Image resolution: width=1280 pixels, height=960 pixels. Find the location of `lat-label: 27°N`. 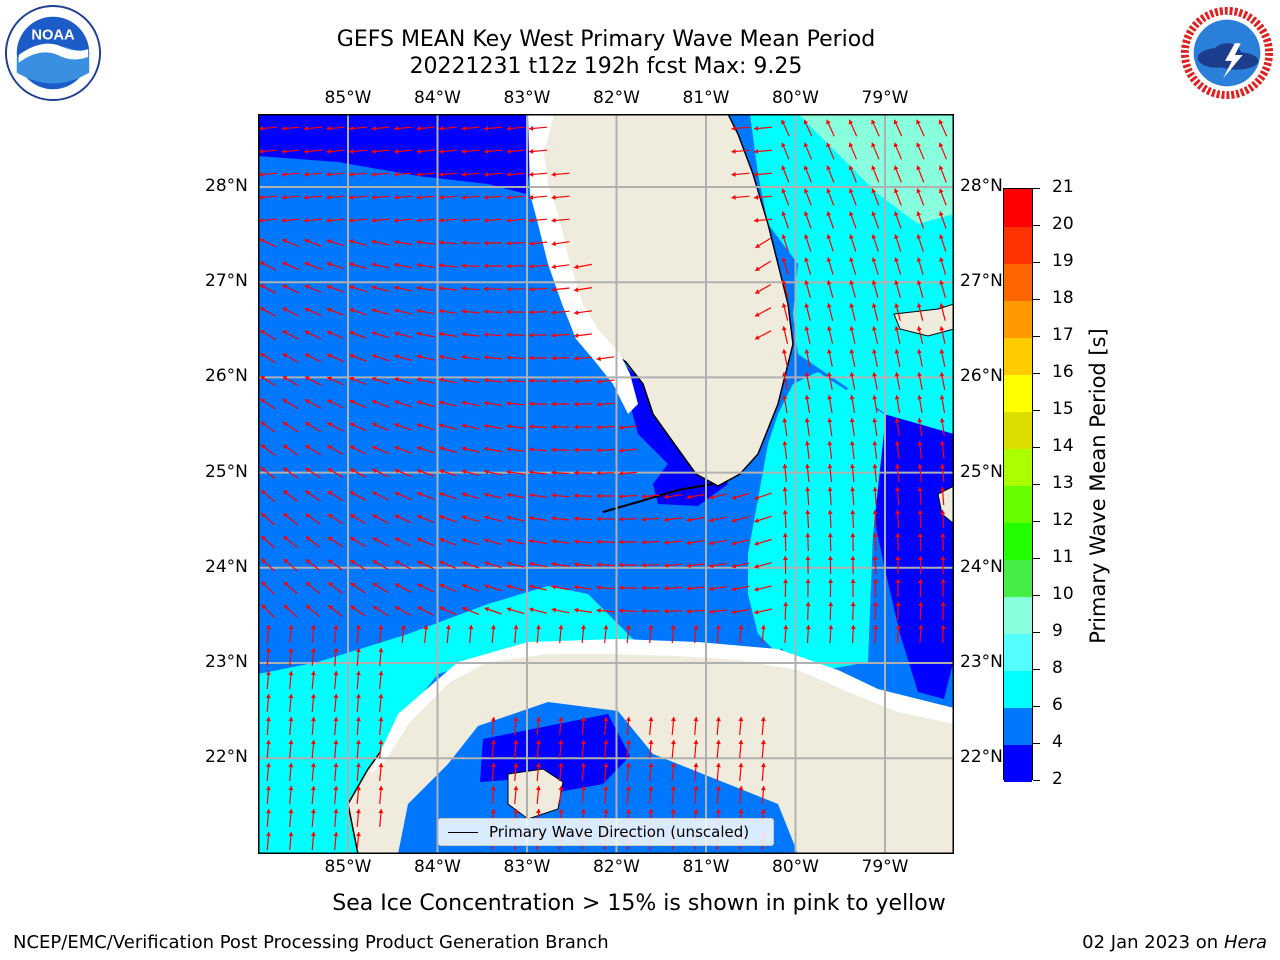

lat-label: 27°N is located at coordinates (226, 281).